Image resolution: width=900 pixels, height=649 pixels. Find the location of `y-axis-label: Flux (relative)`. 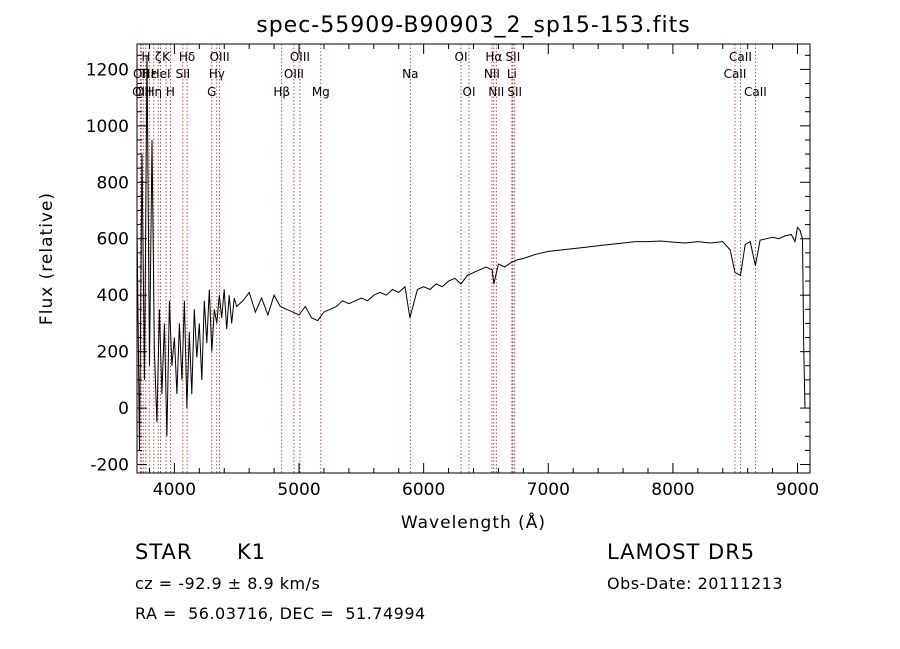

y-axis-label: Flux (relative) is located at coordinates (47, 258).